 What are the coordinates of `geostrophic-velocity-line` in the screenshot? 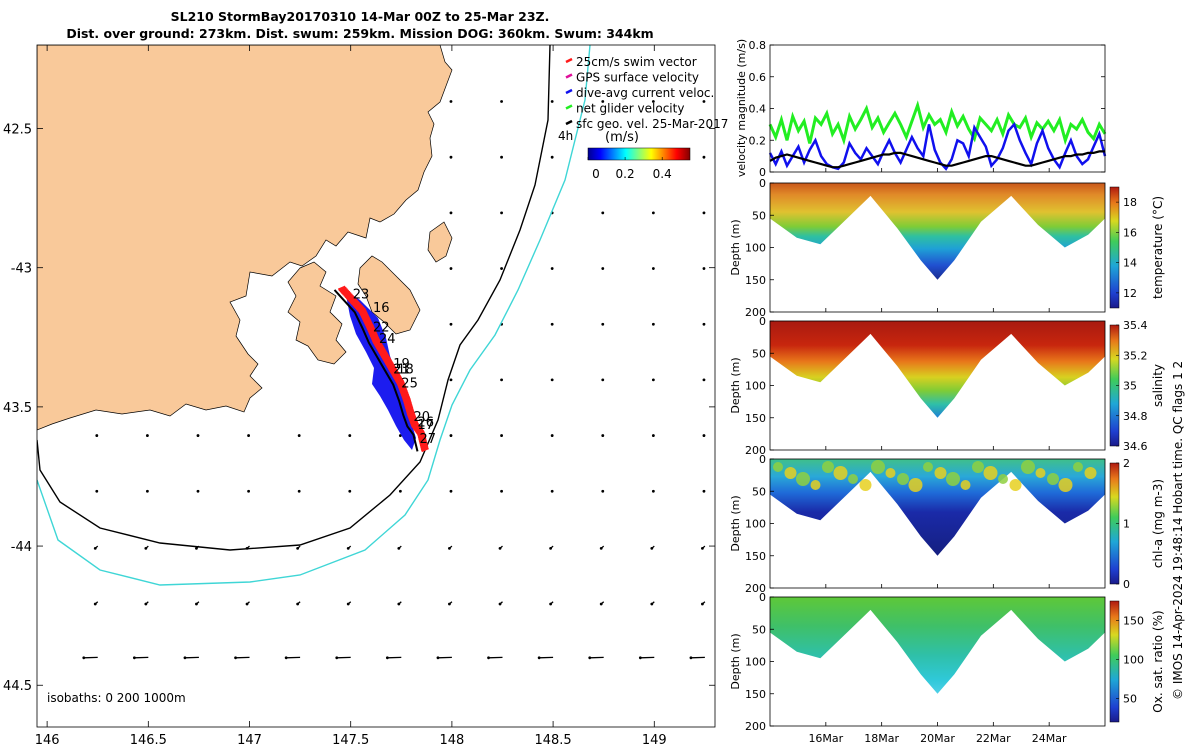 It's located at (937, 159).